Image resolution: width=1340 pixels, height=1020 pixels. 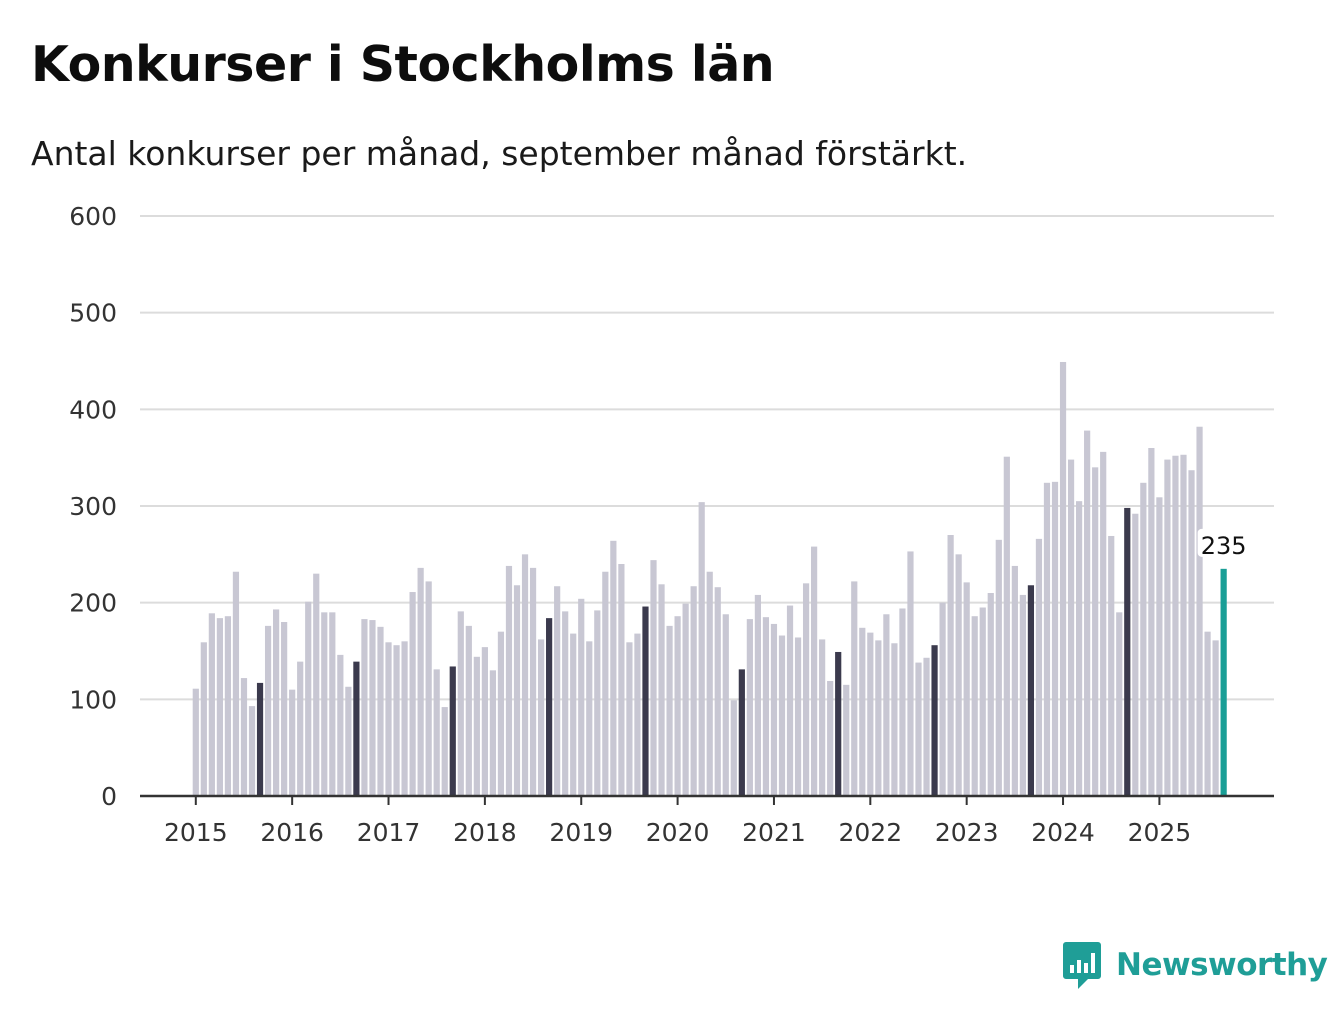 What do you see at coordinates (93, 409) in the screenshot?
I see `y-tick-label: 400` at bounding box center [93, 409].